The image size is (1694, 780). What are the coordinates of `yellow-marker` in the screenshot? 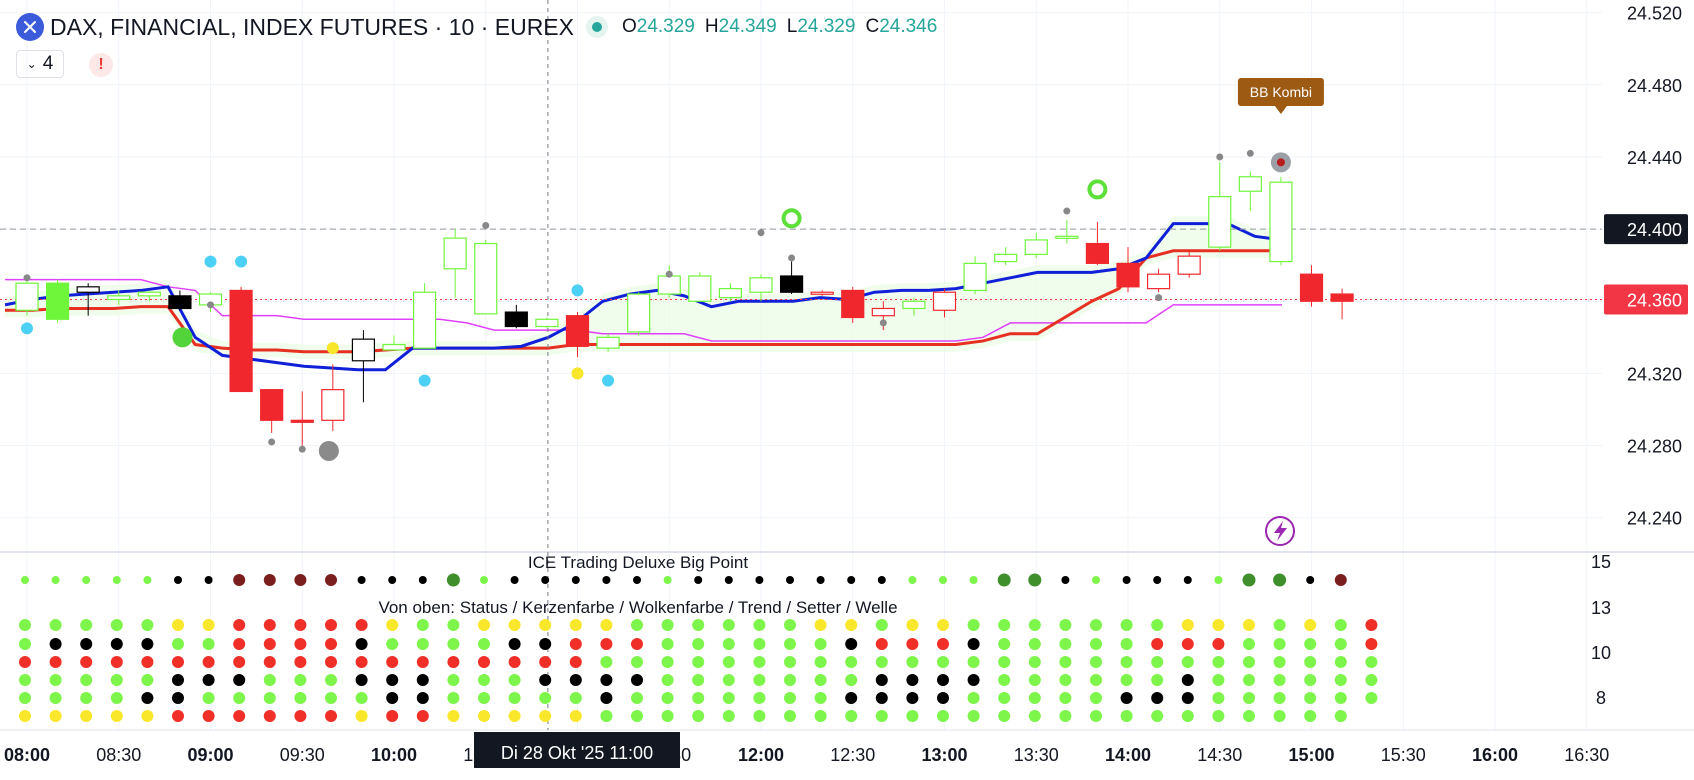 It's located at (332, 348).